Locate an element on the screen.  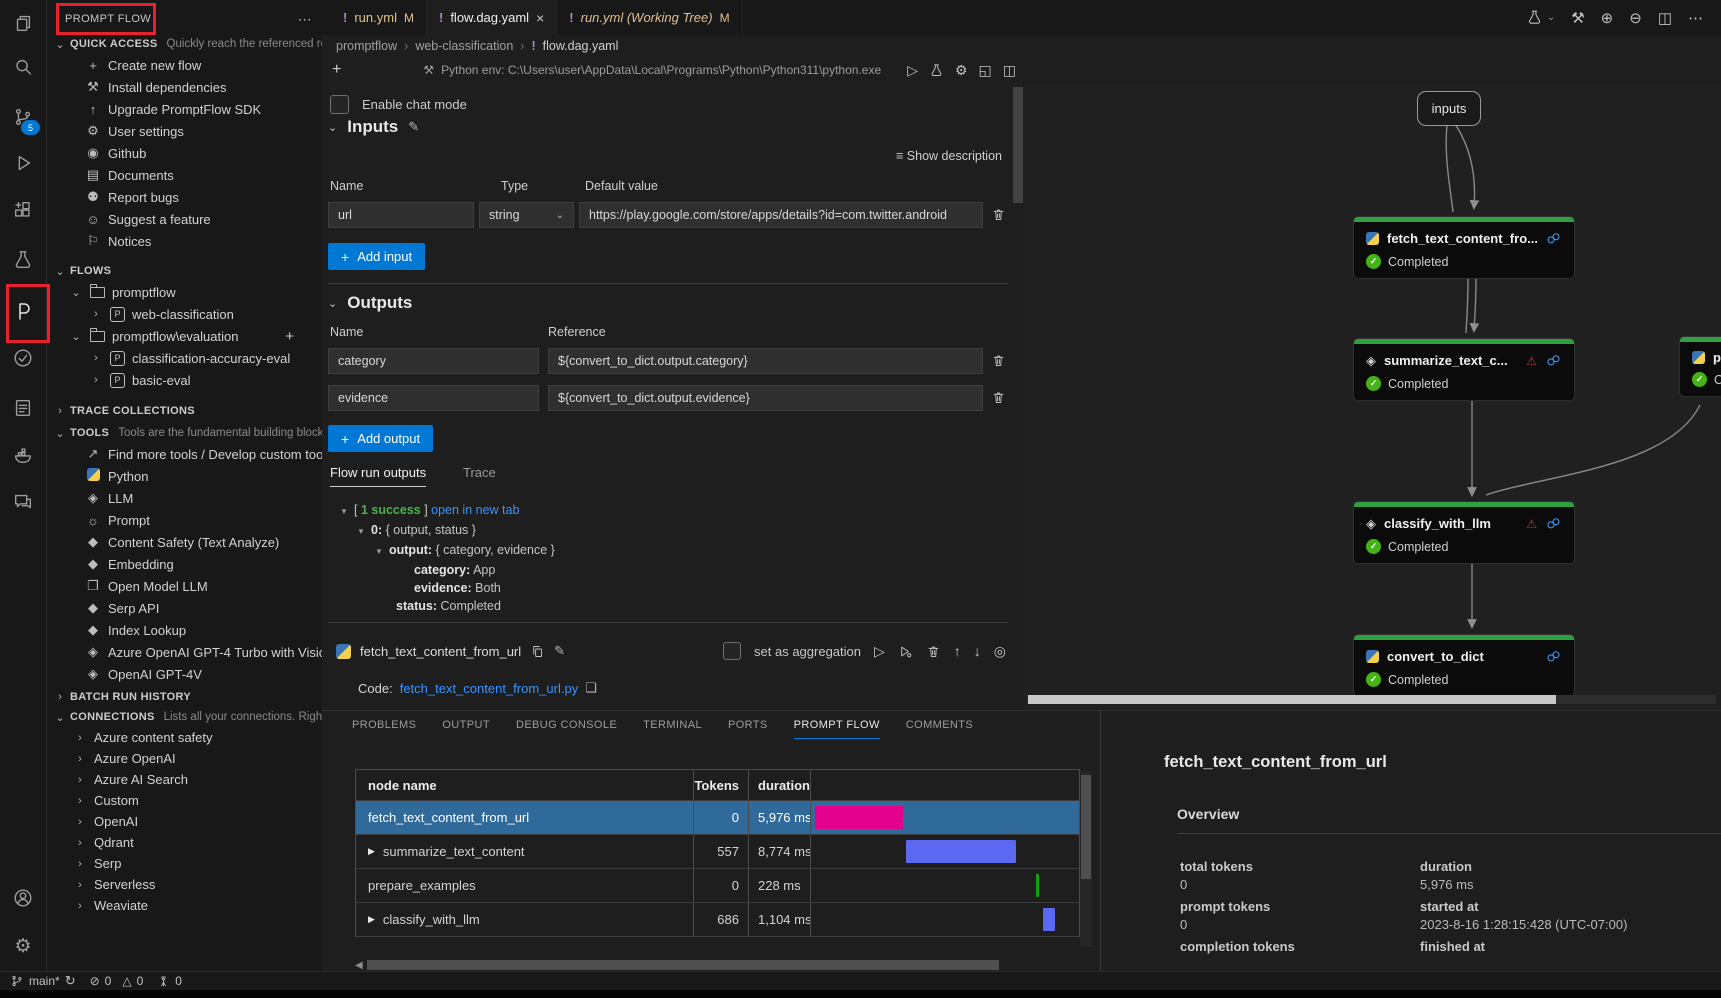
flows-item-basic-eval: › P basic-eval is located at coordinates (184, 380).